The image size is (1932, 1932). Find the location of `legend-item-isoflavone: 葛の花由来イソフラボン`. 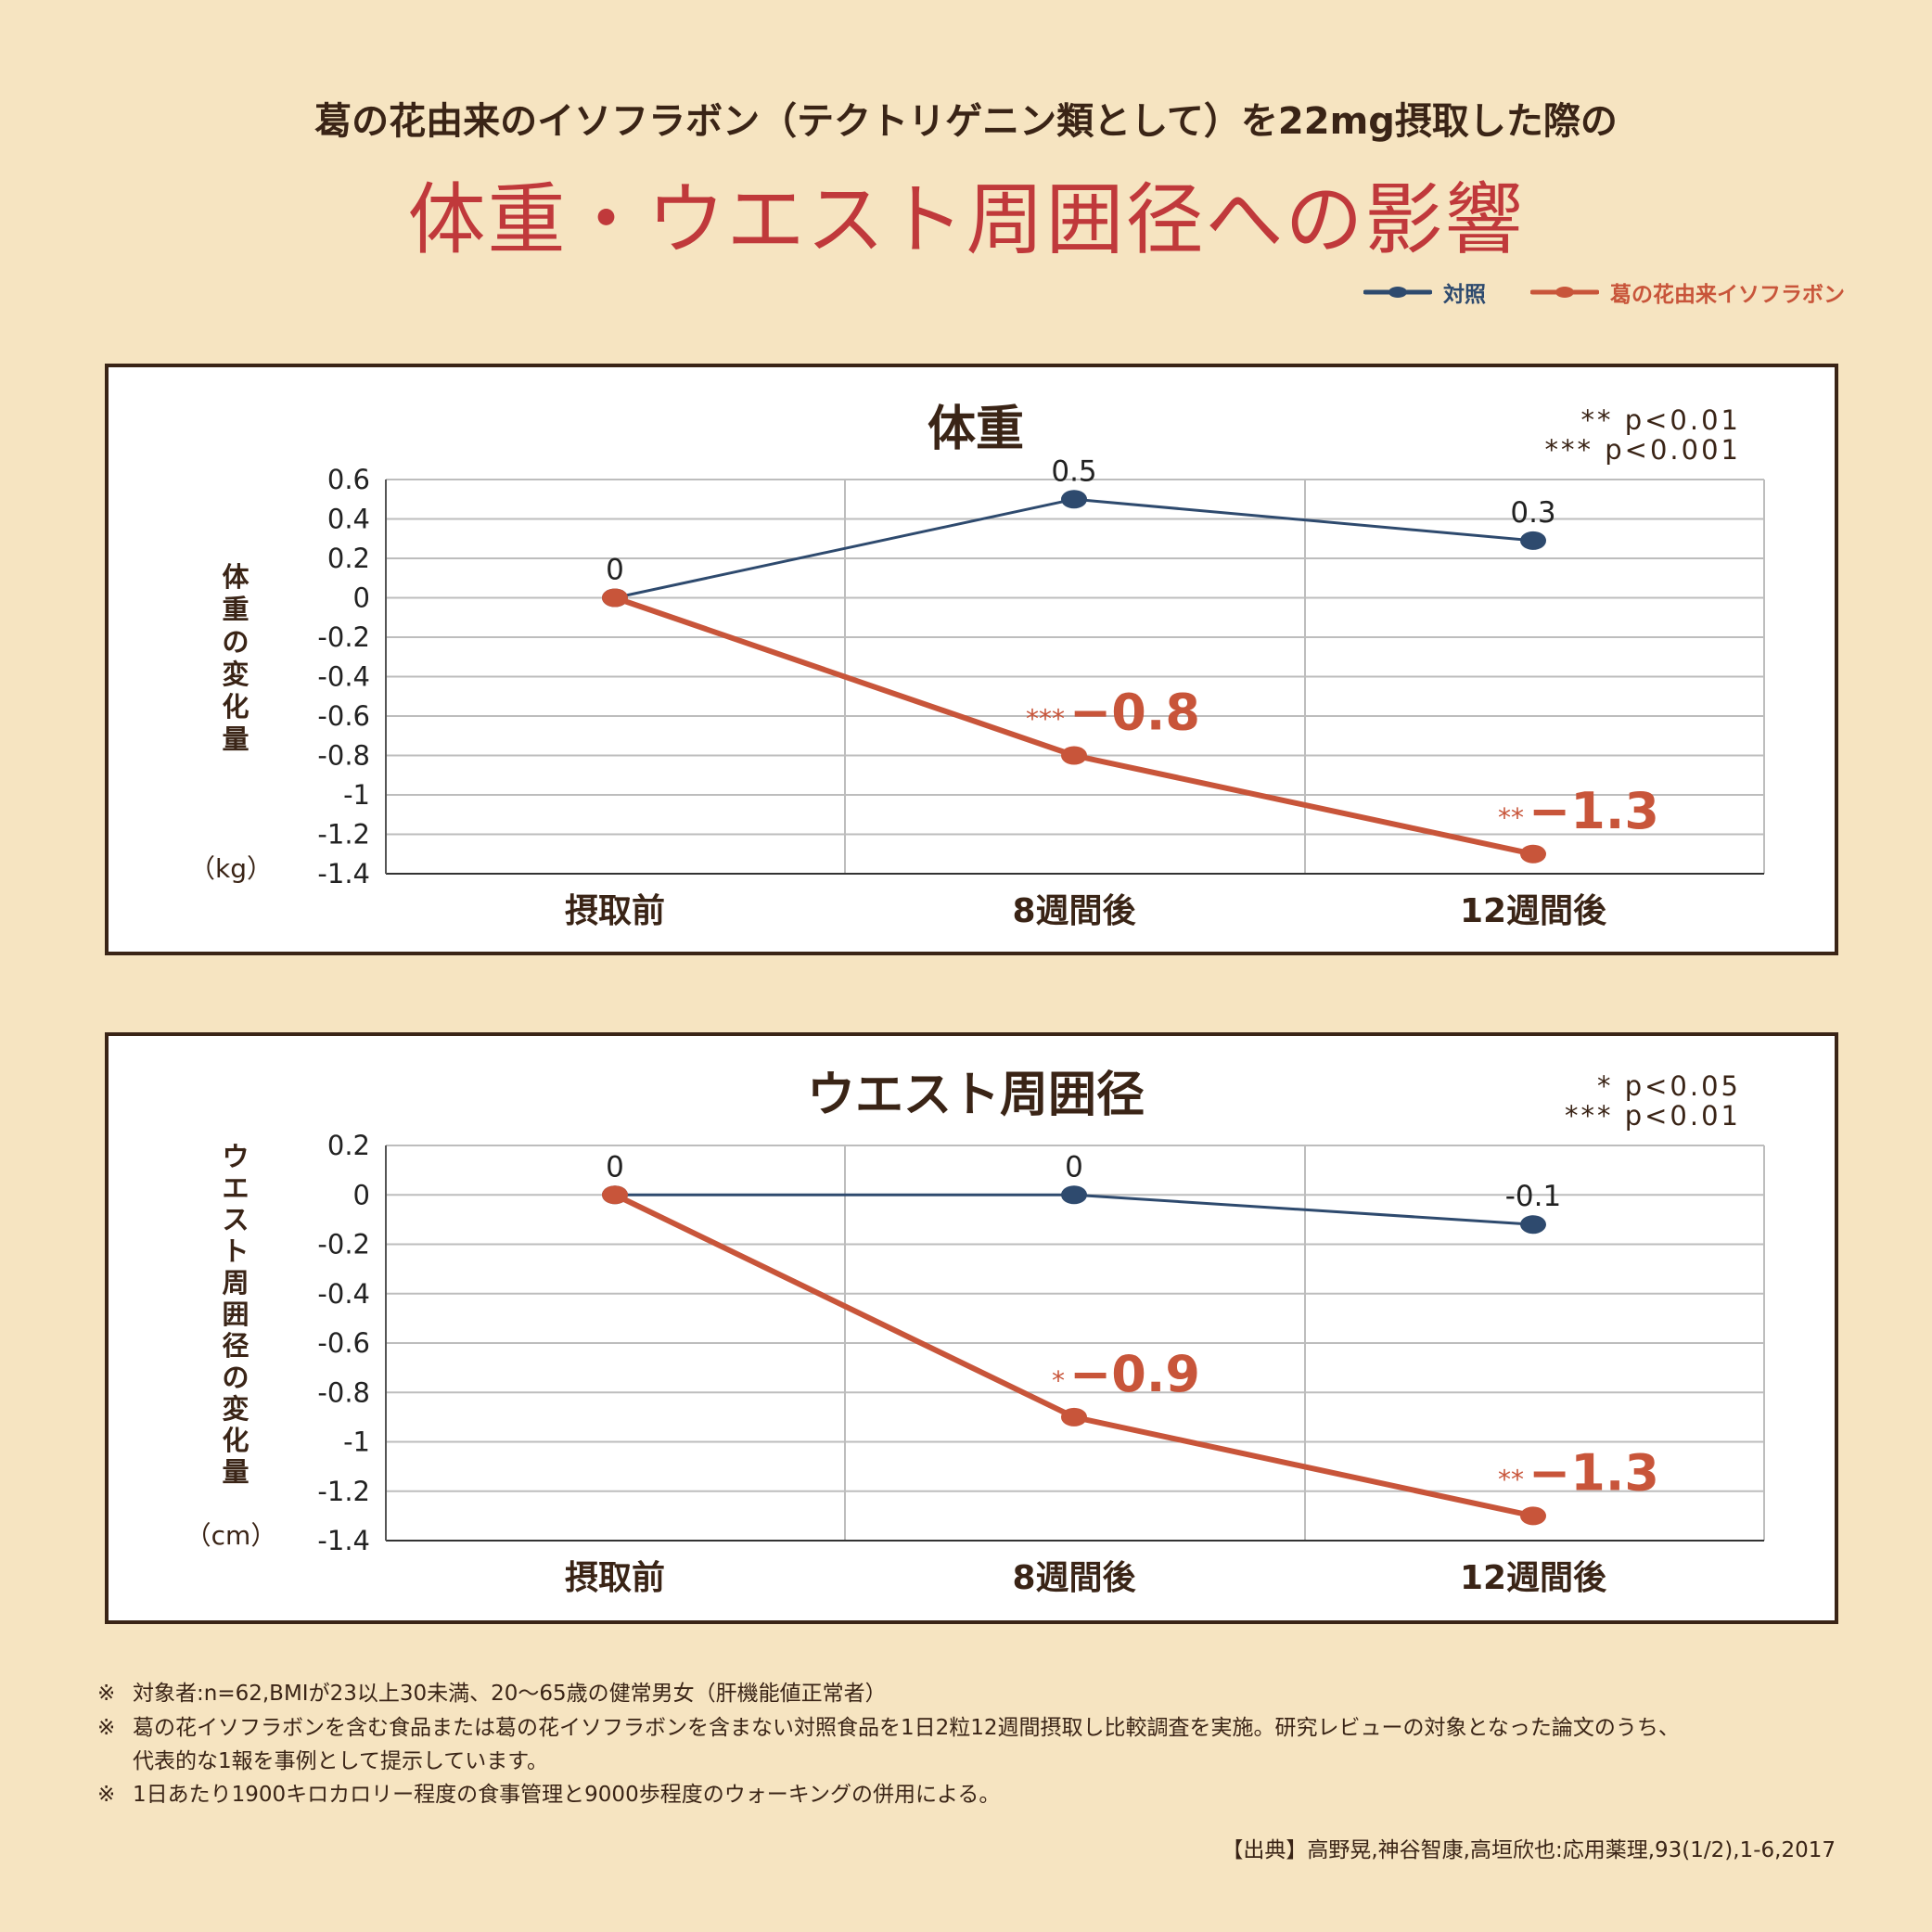

legend-item-isoflavone: 葛の花由来イソフラボン is located at coordinates (1687, 292).